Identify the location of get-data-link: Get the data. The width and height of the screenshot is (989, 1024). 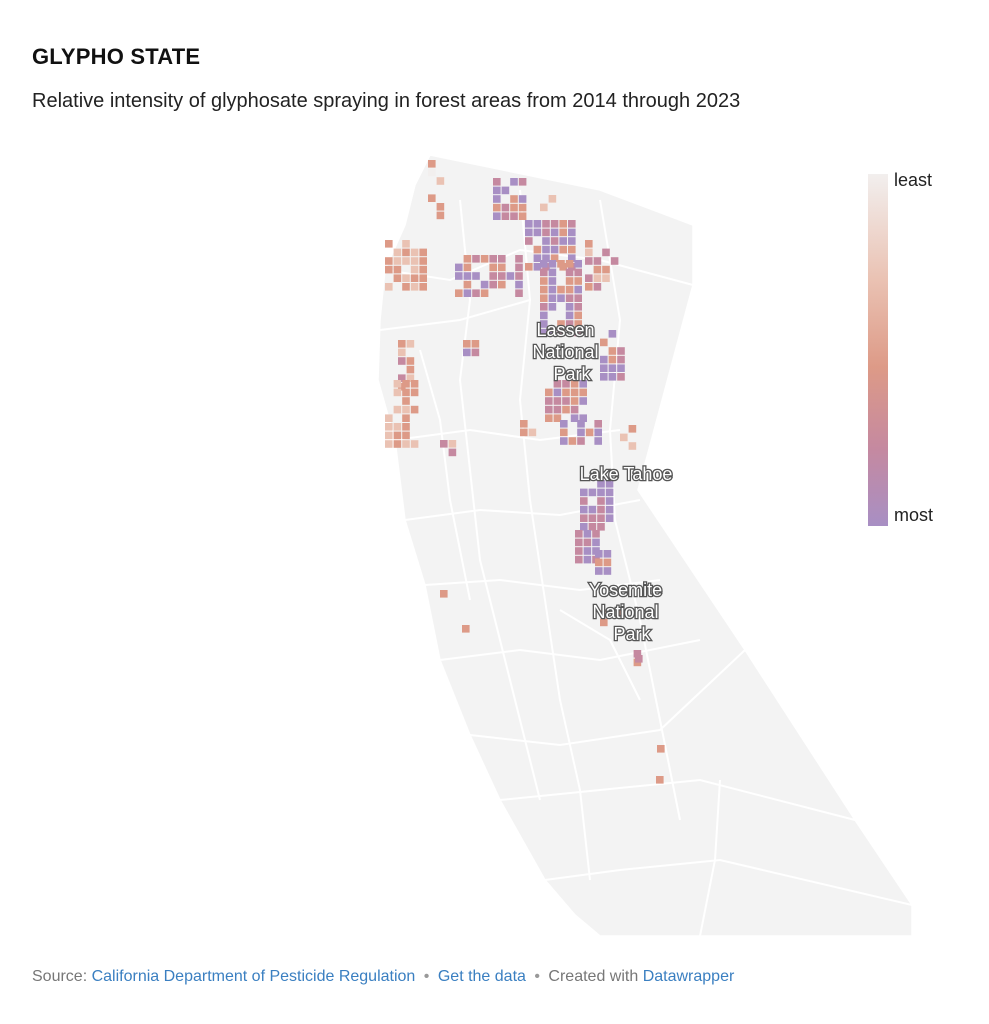
(481, 976).